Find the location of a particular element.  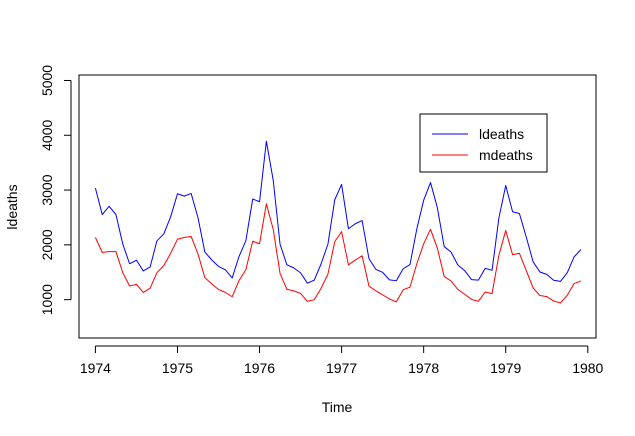

legend-label-mdeaths: mdeaths is located at coordinates (506, 155).